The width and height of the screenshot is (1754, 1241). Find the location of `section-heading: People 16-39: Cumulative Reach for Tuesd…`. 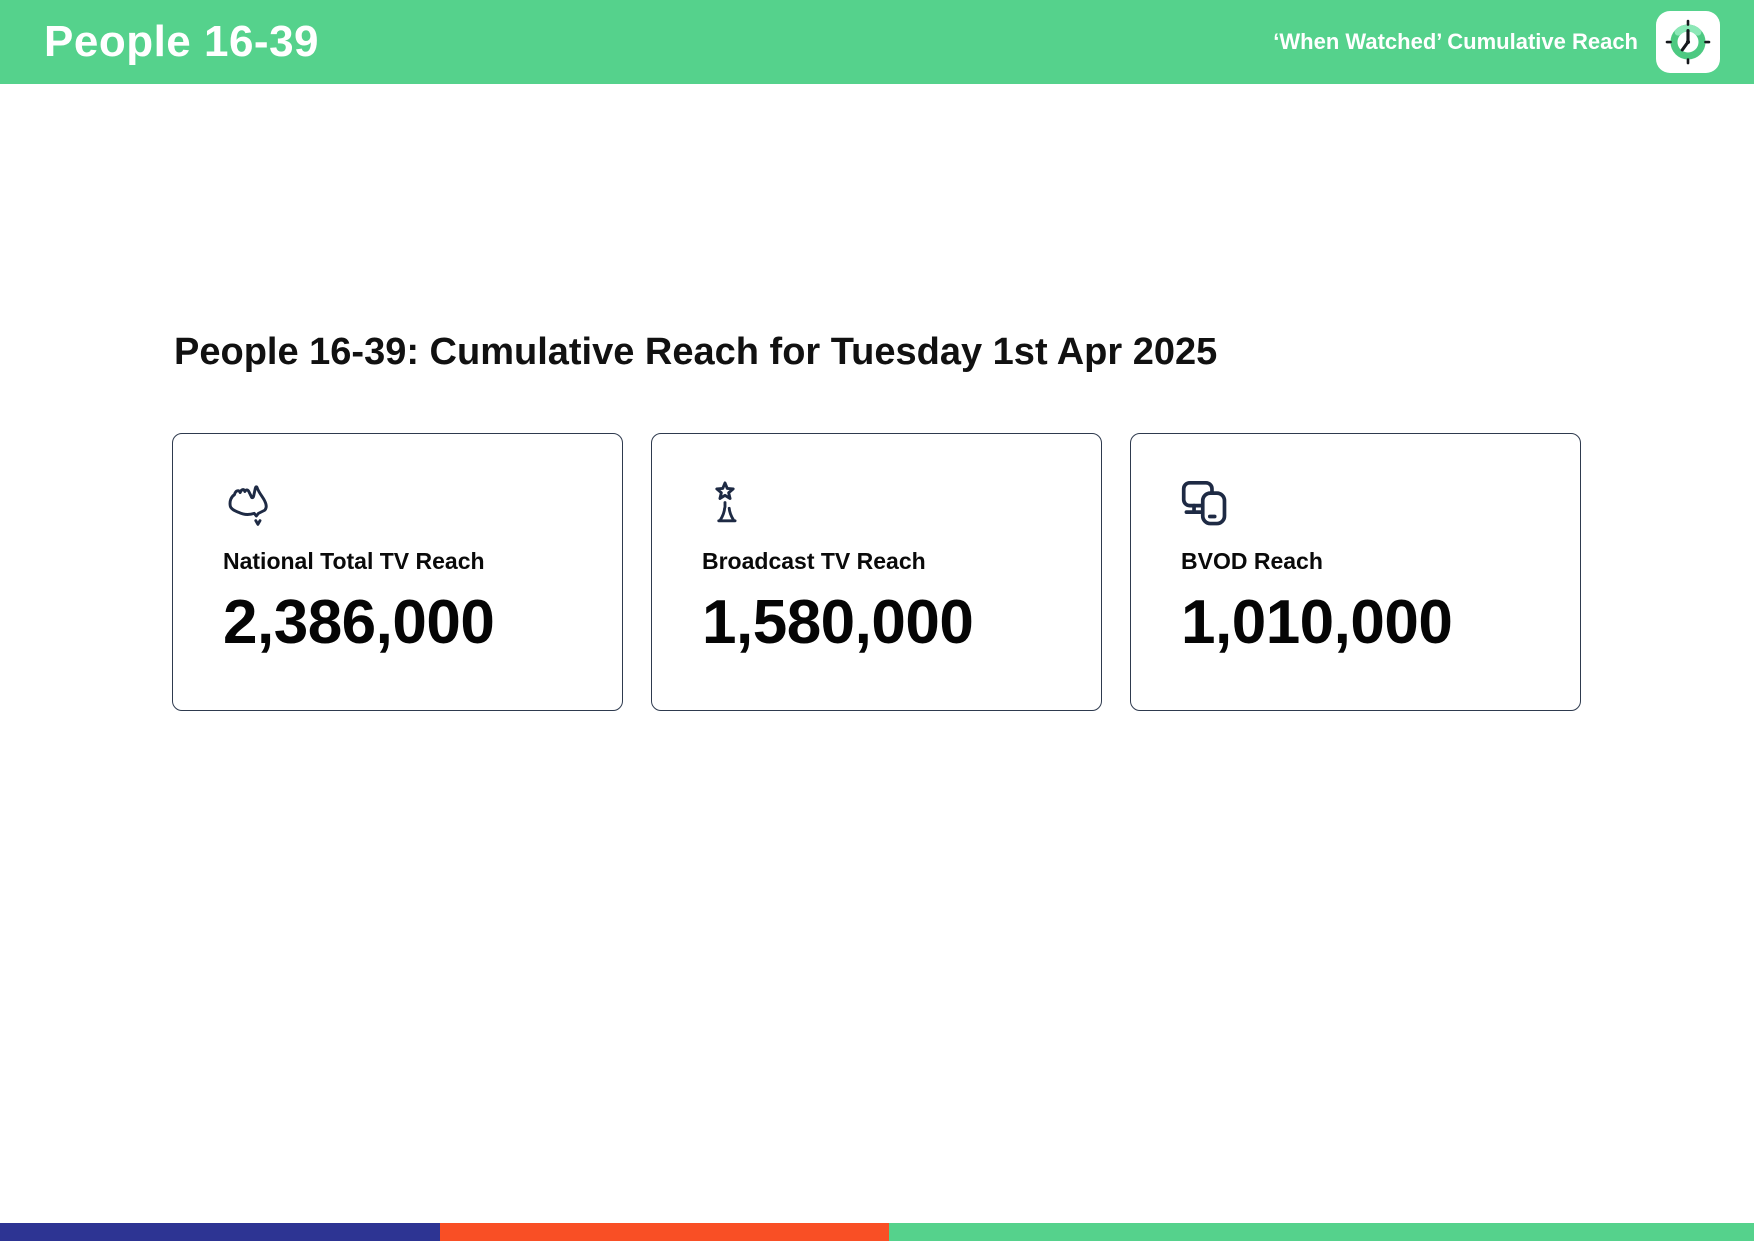

section-heading: People 16-39: Cumulative Reach for Tuesd… is located at coordinates (696, 352).